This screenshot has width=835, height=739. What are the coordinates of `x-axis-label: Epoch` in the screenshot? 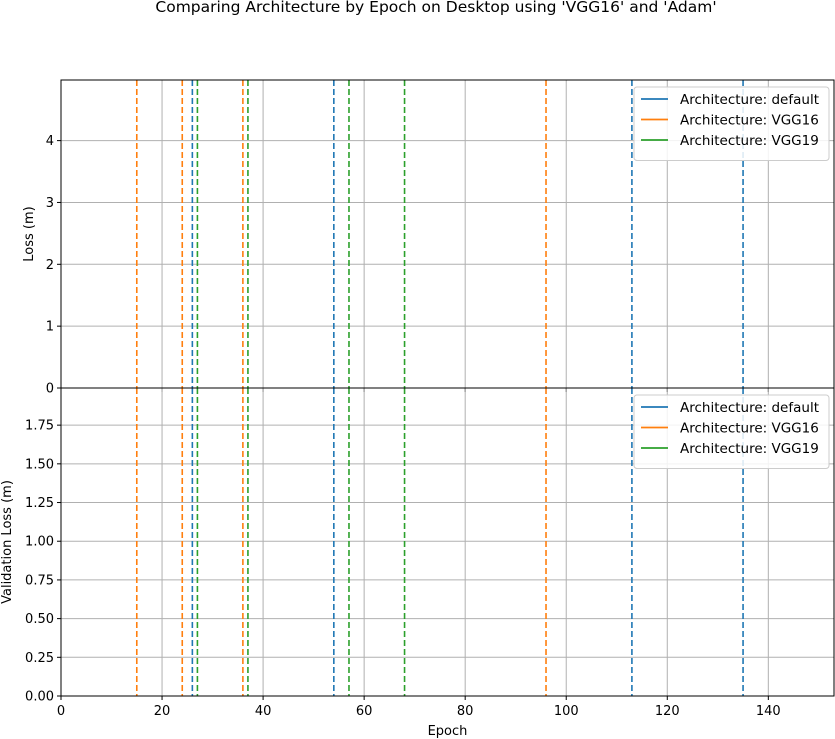 It's located at (448, 731).